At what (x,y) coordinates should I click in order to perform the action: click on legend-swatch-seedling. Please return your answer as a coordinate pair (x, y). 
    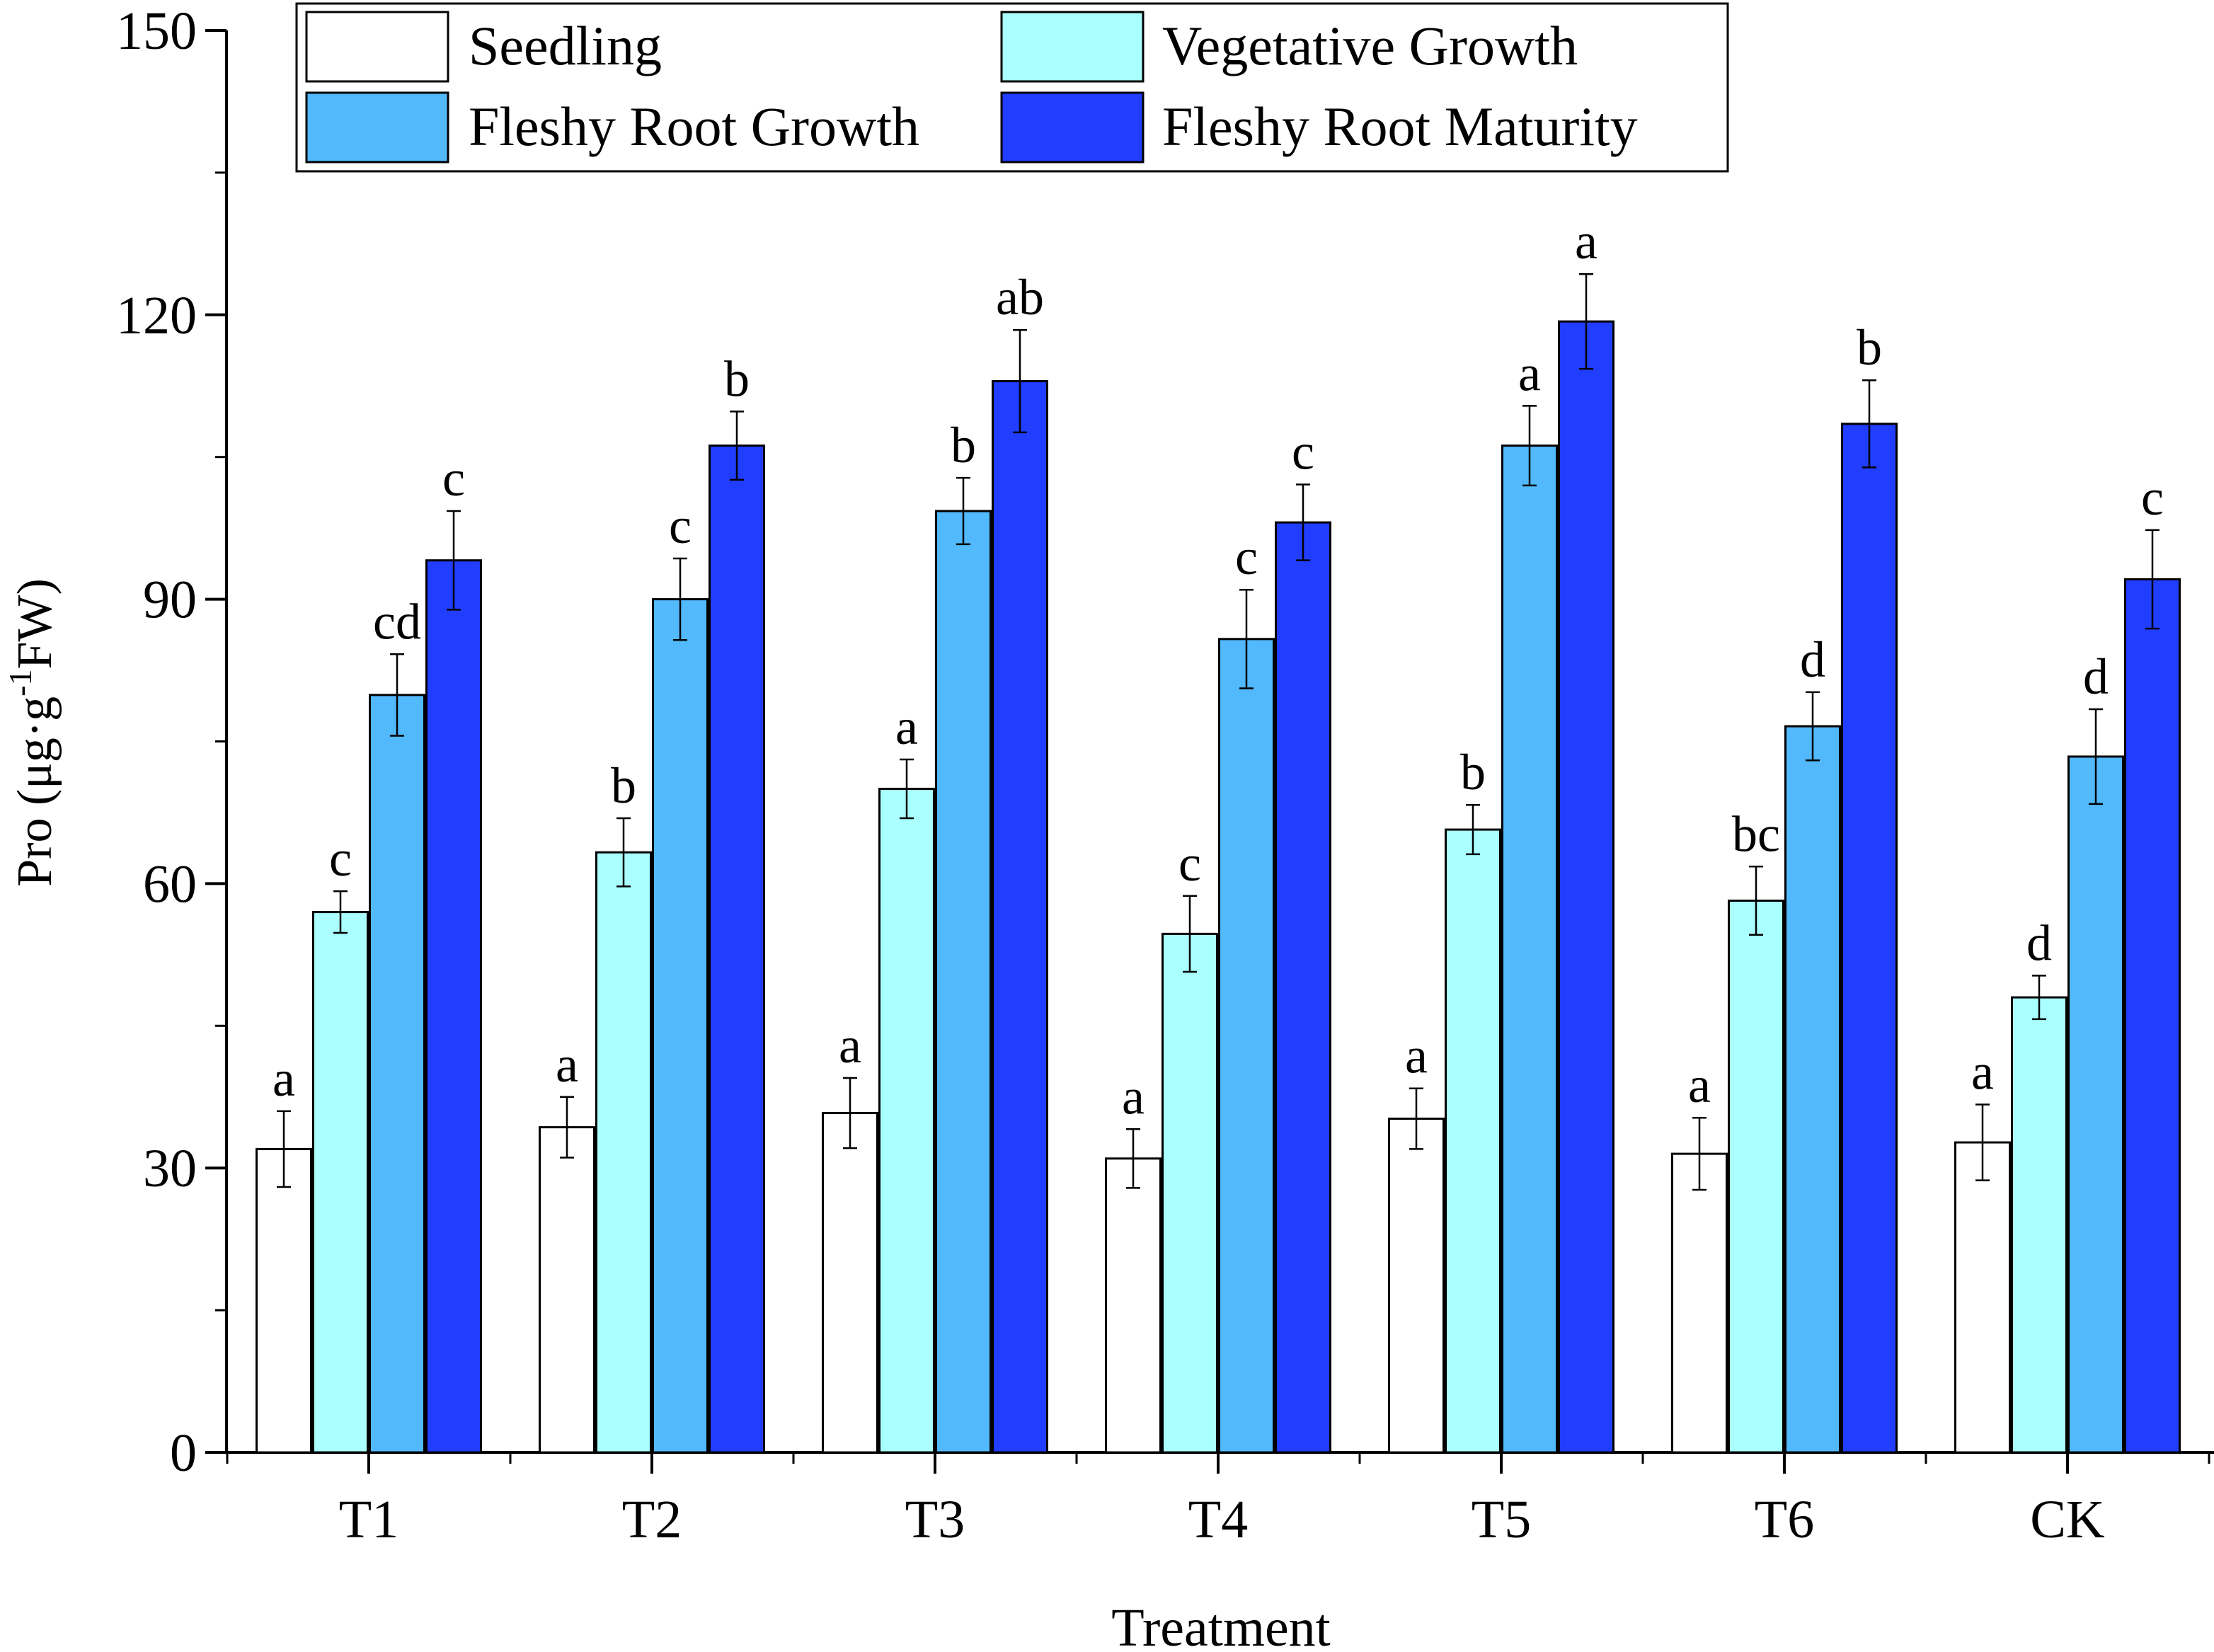
    Looking at the image, I should click on (377, 47).